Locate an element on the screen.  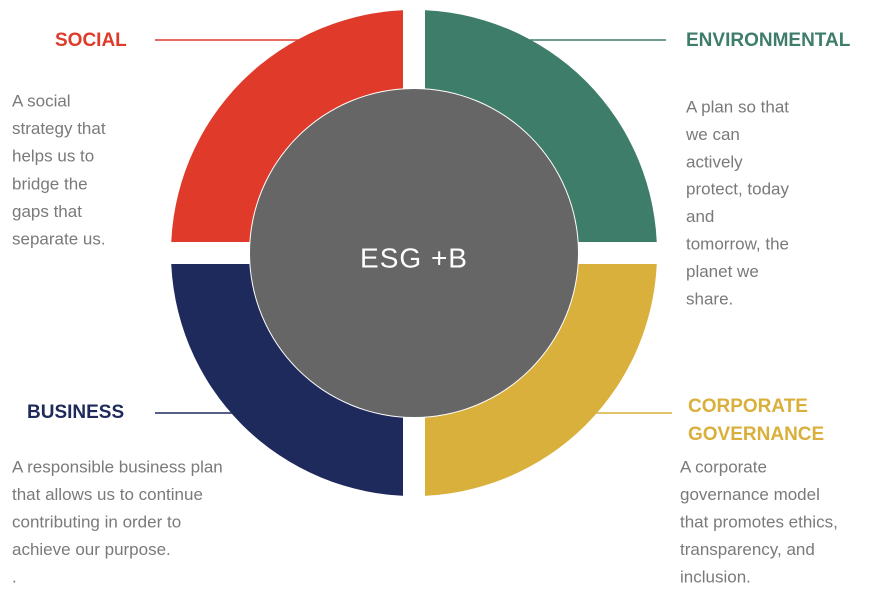
section-description: inclusion. is located at coordinates (715, 576).